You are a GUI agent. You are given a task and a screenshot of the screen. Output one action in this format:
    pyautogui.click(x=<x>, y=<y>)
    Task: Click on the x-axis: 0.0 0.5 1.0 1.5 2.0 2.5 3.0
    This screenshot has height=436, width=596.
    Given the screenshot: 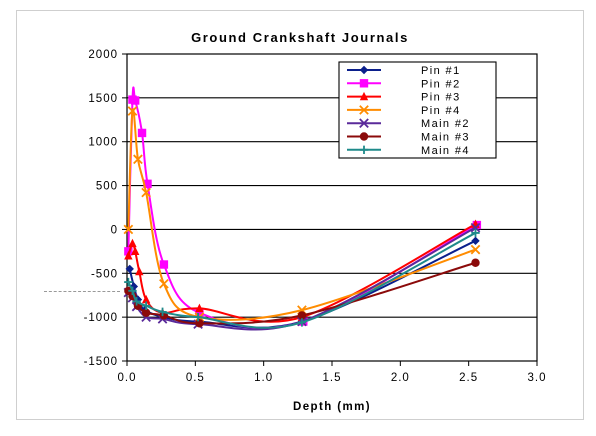 What is the action you would take?
    pyautogui.click(x=332, y=372)
    